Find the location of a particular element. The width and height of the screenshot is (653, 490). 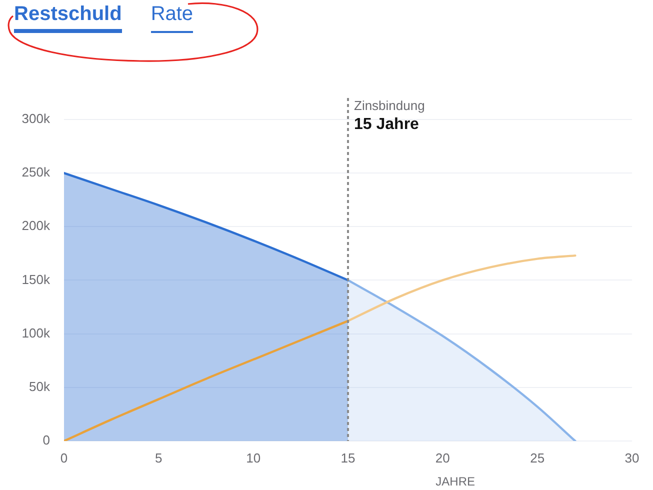

x-tick-label: 20 is located at coordinates (442, 458).